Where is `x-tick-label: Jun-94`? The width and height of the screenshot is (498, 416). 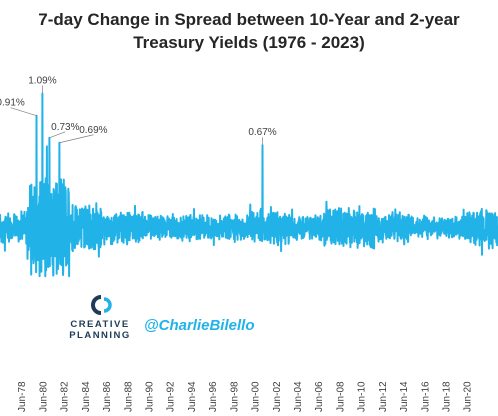 x-tick-label: Jun-94 is located at coordinates (192, 396).